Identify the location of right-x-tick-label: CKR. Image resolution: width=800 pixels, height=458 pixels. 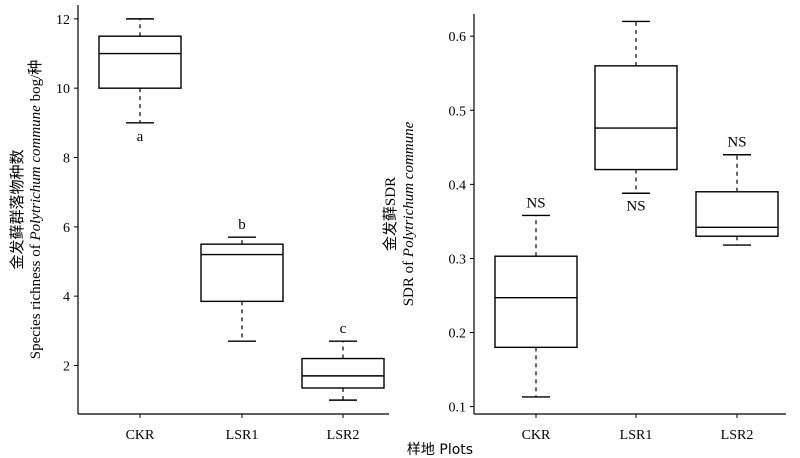
(536, 435).